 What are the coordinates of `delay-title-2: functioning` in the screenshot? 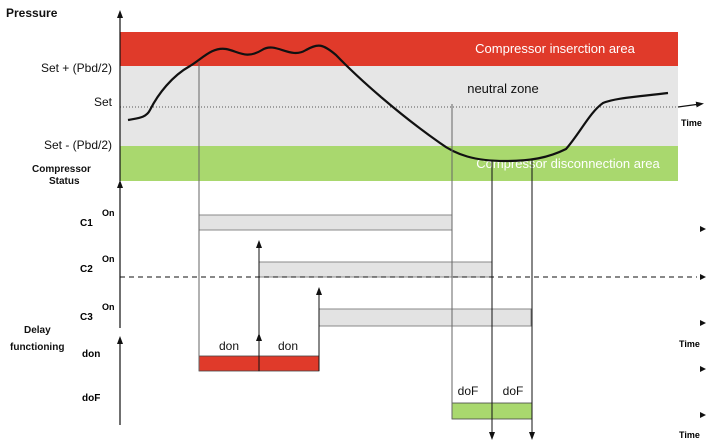 It's located at (37, 347).